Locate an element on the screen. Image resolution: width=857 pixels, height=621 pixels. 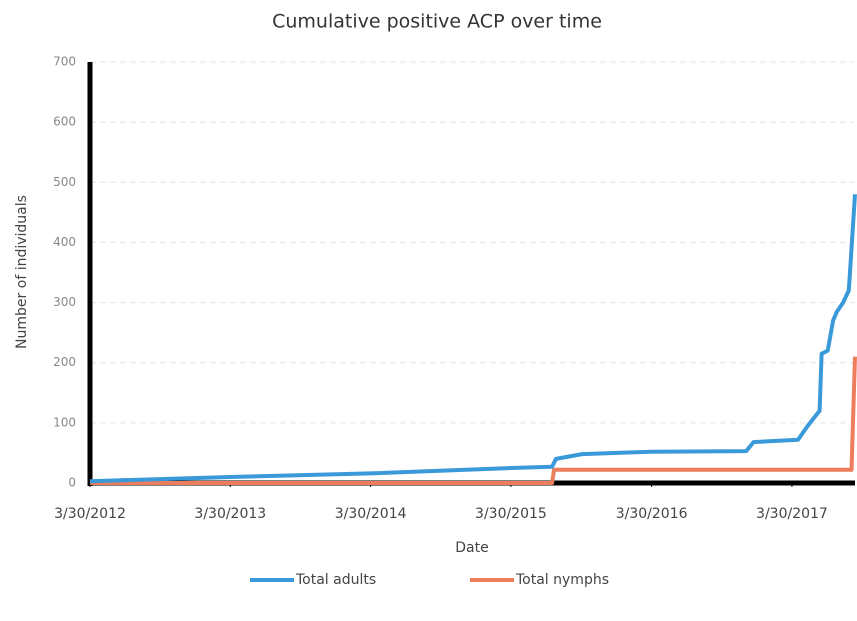
y-tick-label: 100 is located at coordinates (64, 422).